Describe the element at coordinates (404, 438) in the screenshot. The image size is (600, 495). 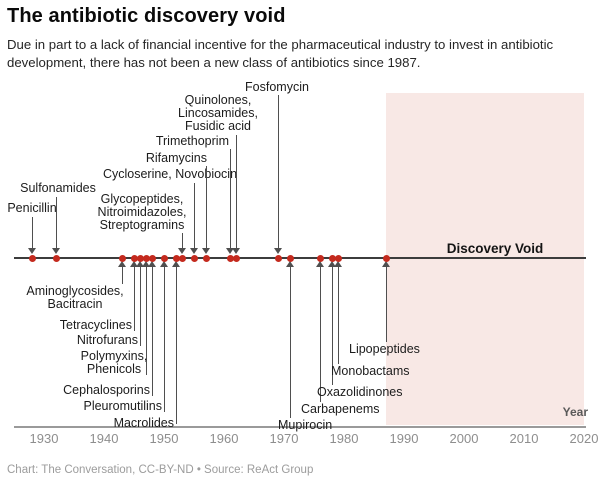
I see `x-tick-1990: 1990` at that location.